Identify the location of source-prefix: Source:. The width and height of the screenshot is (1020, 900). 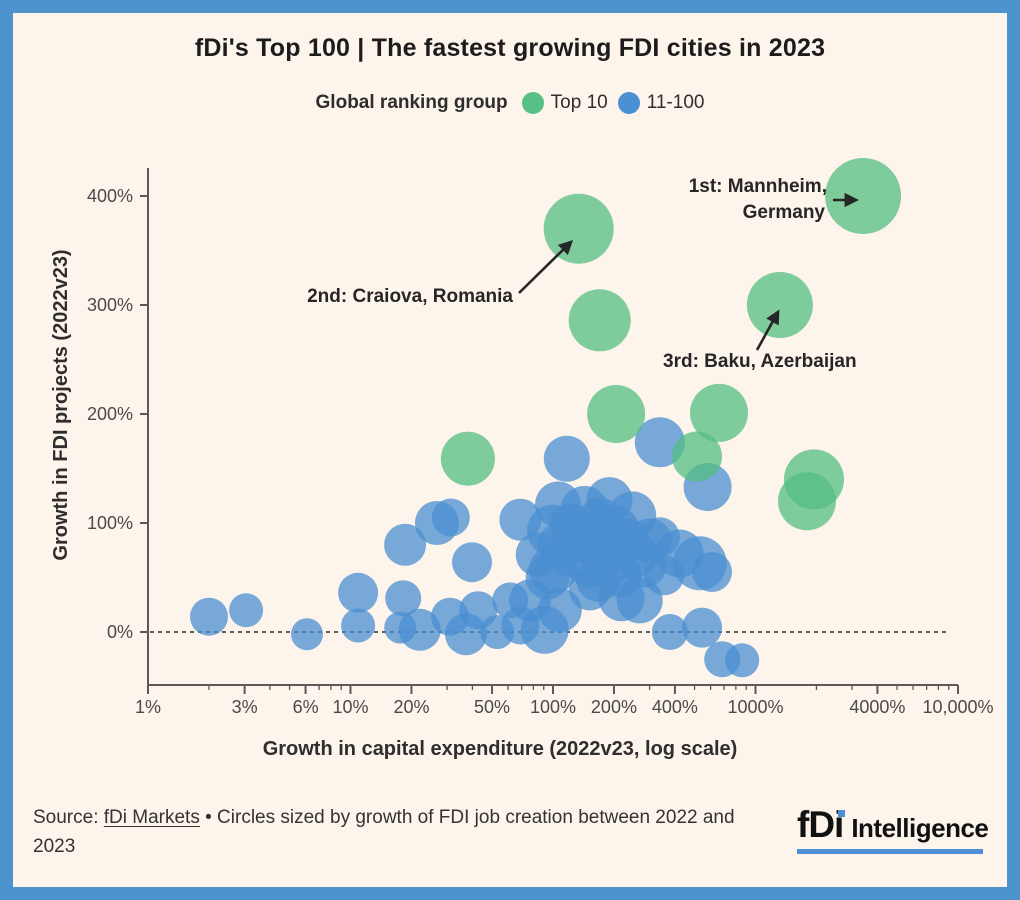
(68, 817).